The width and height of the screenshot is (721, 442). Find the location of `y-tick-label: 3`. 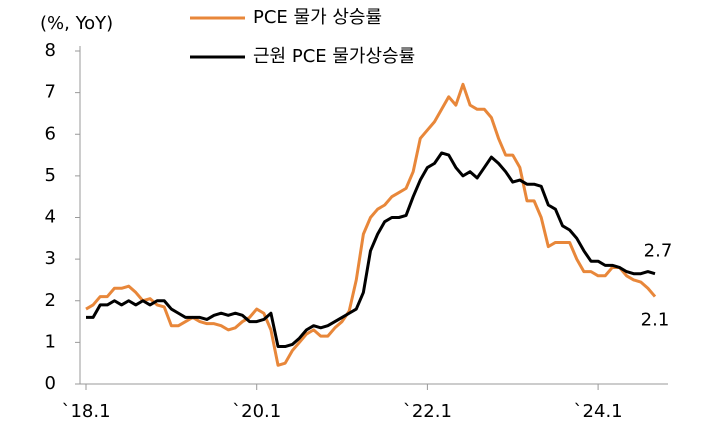

y-tick-label: 3 is located at coordinates (50, 258).